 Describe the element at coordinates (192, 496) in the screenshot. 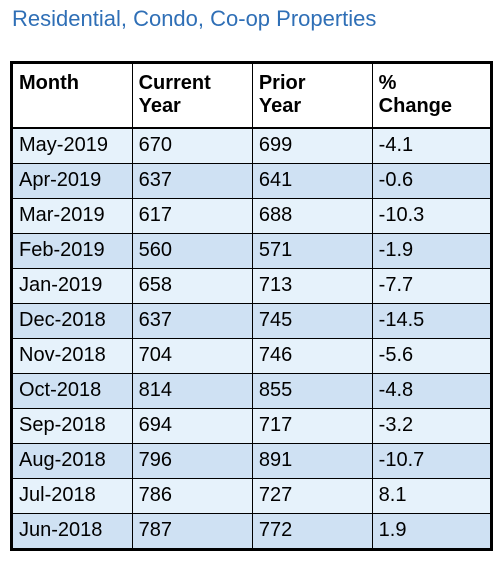

I see `current-year-cell: 786` at that location.